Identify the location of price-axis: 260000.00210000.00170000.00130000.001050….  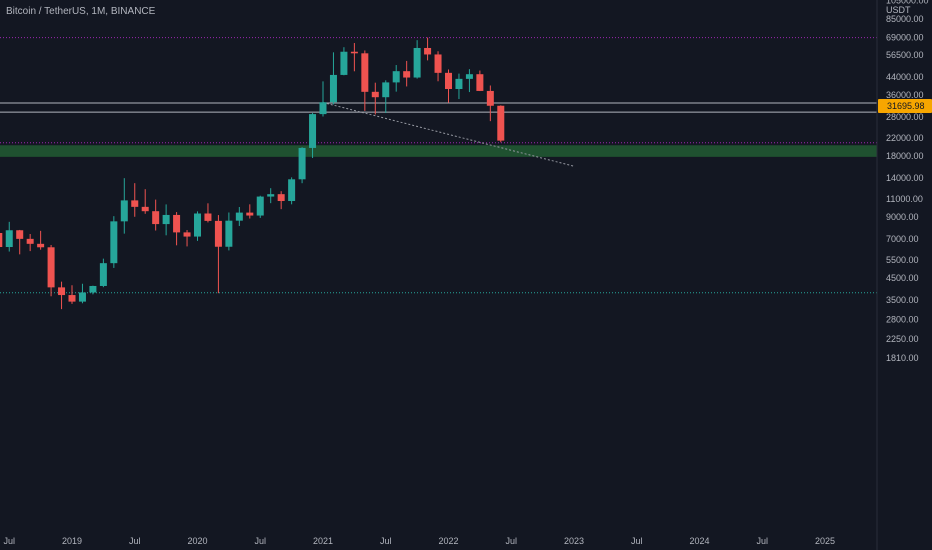
(907, 181).